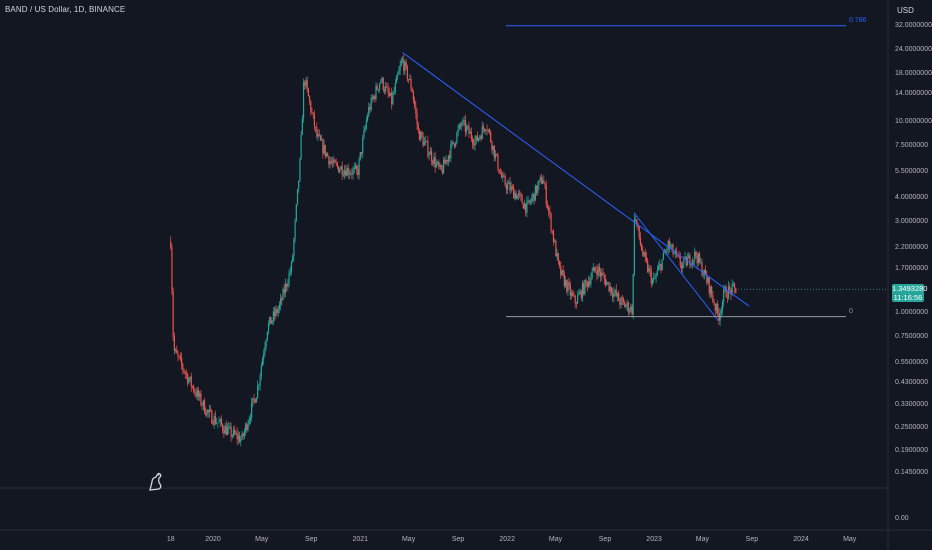 This screenshot has width=932, height=550. Describe the element at coordinates (913, 122) in the screenshot. I see `price-tick-label: 10.0000000` at that location.